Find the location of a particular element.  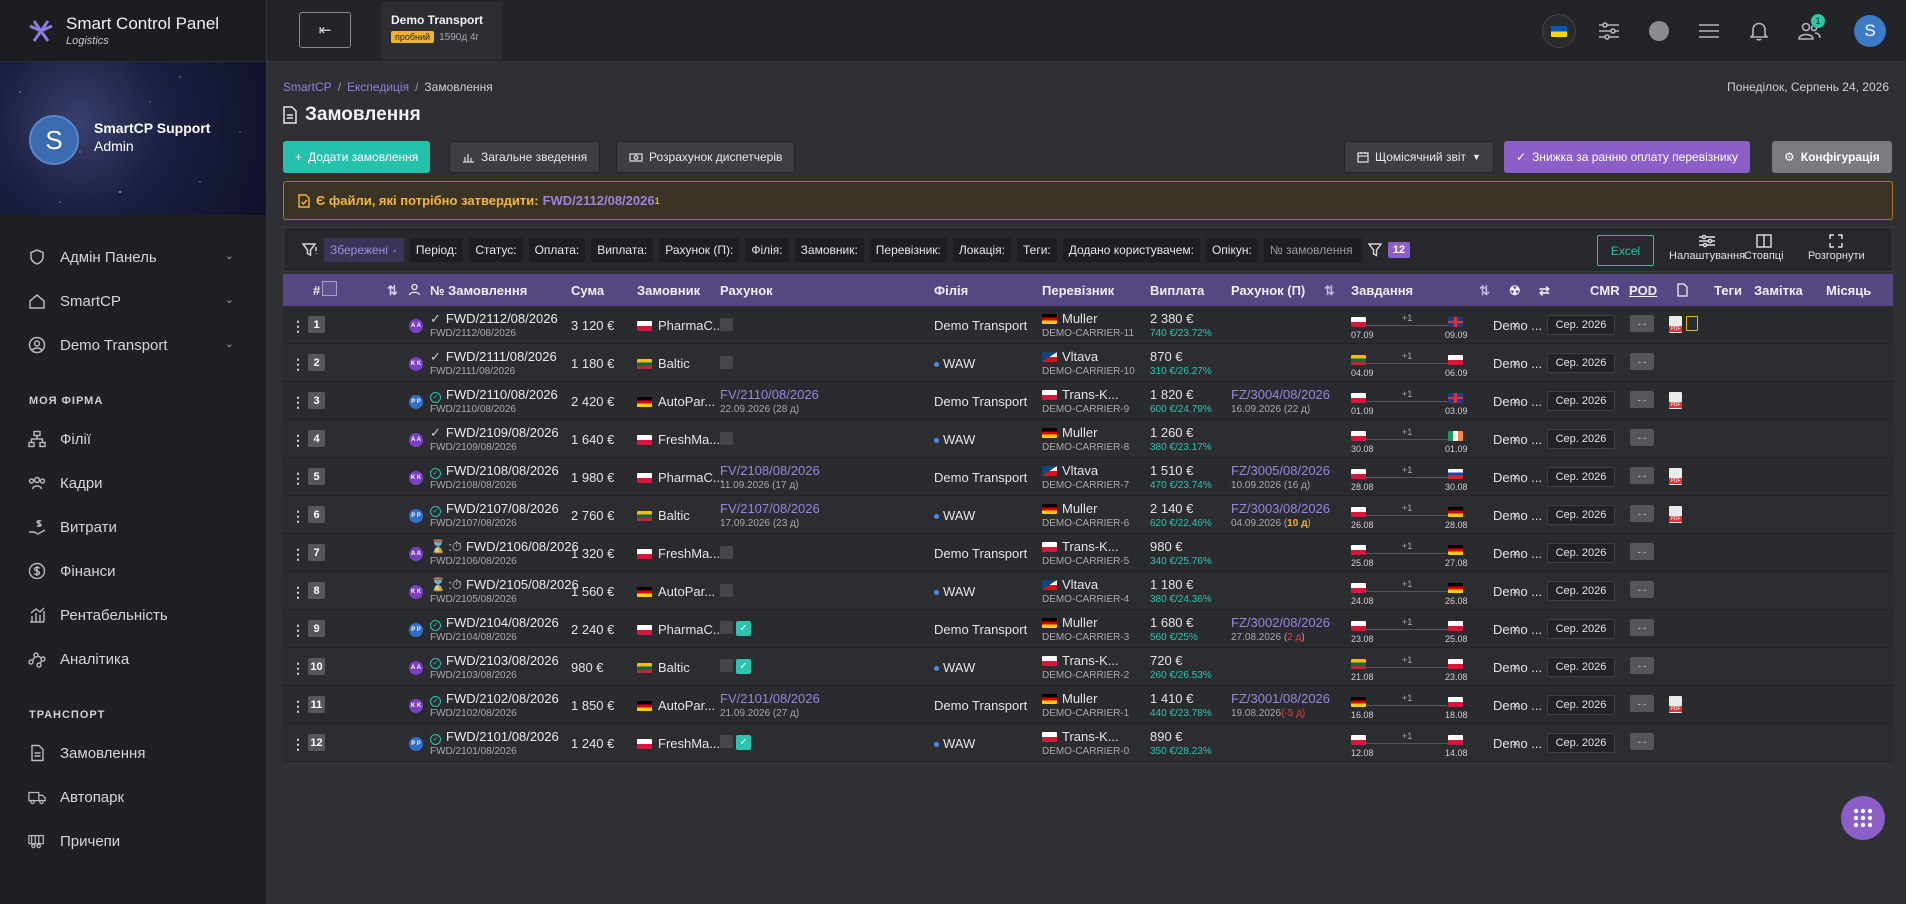

sidebar-item-analytics: Аналітика is located at coordinates (133, 659).